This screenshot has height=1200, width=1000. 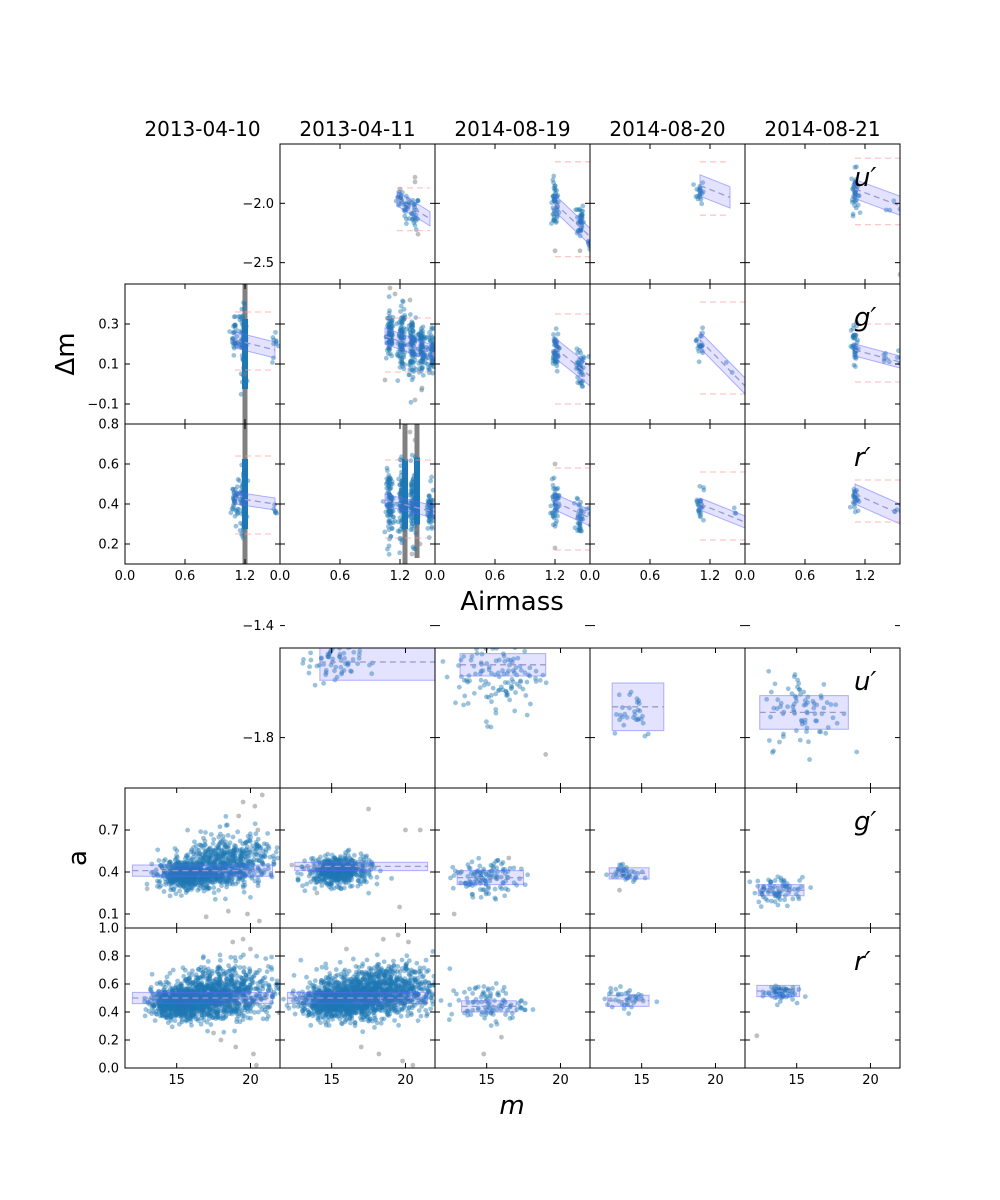 What do you see at coordinates (125, 576) in the screenshot?
I see `x-tick-label: 0.0` at bounding box center [125, 576].